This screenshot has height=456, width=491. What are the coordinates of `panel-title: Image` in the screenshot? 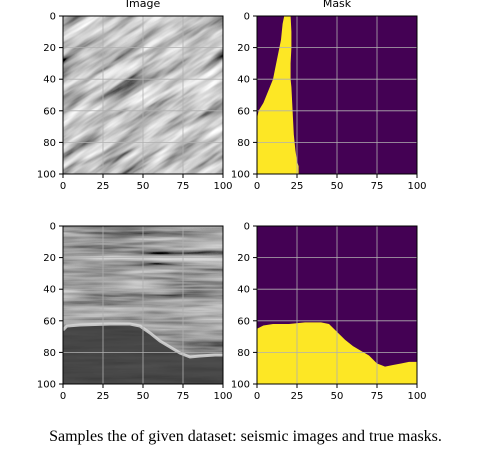 It's located at (143, 5).